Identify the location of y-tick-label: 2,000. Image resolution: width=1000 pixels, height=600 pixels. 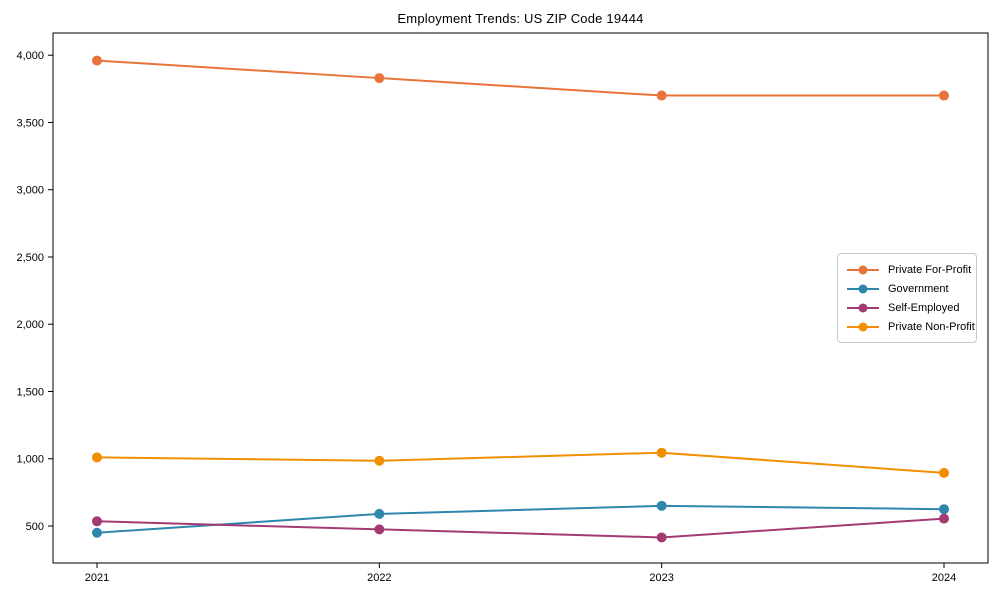
(30, 325).